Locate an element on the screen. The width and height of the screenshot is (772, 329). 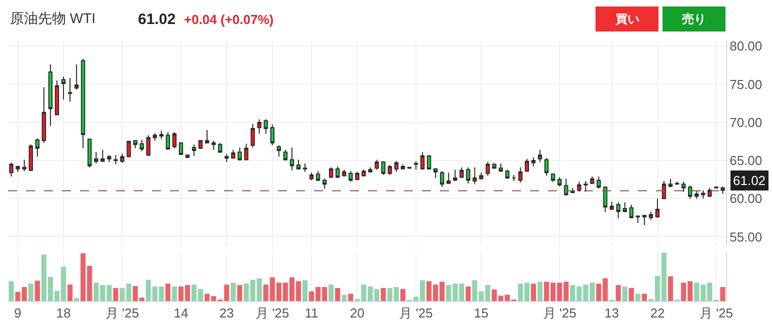
chart-title: 原油先物 WTI is located at coordinates (53, 18).